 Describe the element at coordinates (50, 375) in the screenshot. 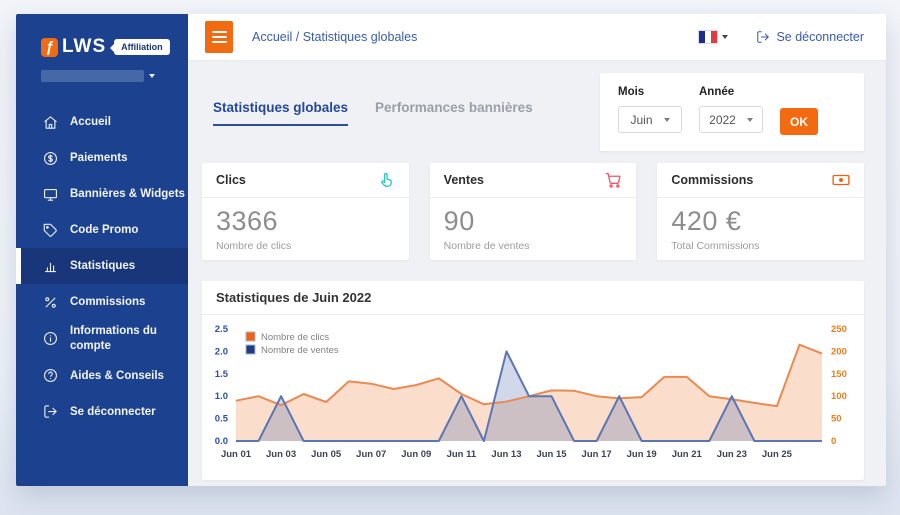

I see `help-circle-icon` at that location.